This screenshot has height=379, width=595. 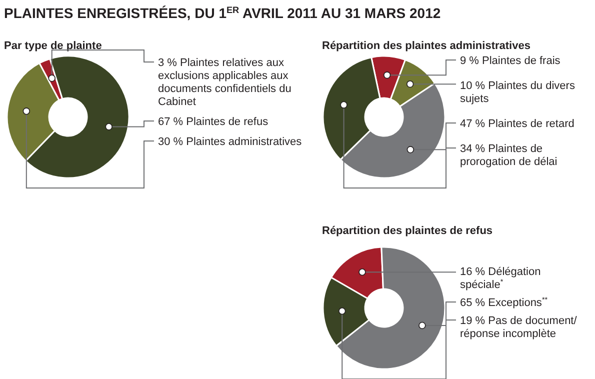 I want to click on slice-label: 30 % Plaintes administratives, so click(x=230, y=142).